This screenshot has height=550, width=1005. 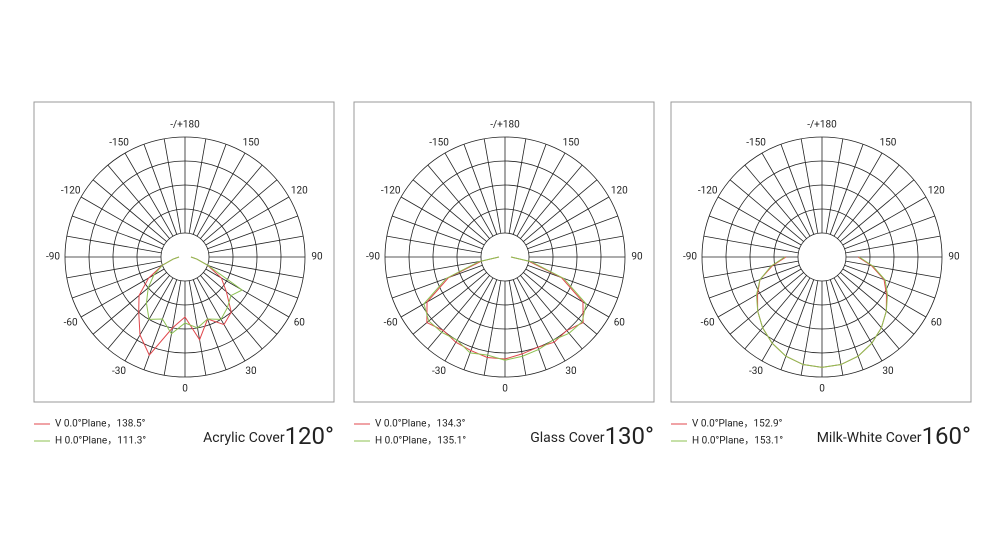 What do you see at coordinates (567, 438) in the screenshot?
I see `cover-name: Glass Cover` at bounding box center [567, 438].